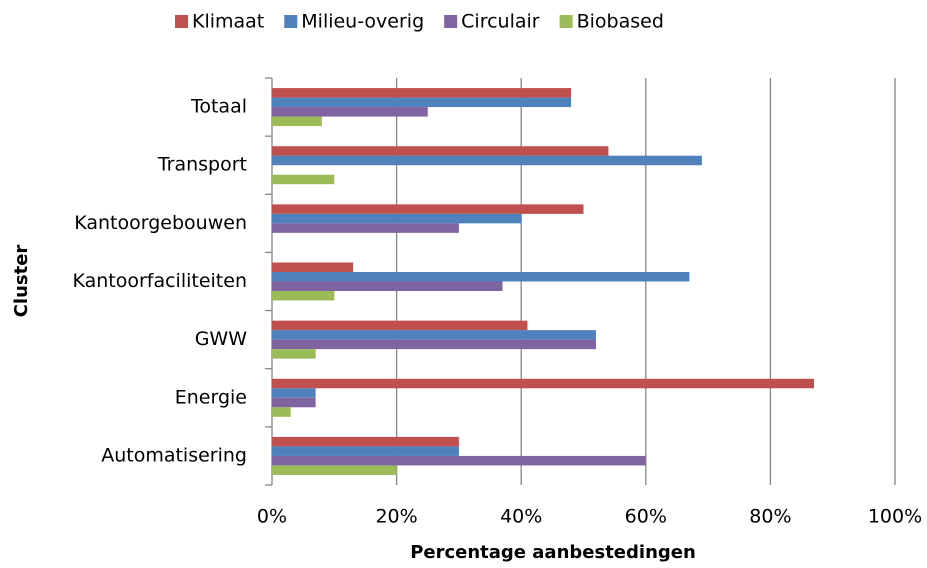 Image resolution: width=927 pixels, height=568 pixels. What do you see at coordinates (646, 517) in the screenshot?
I see `x-tick-label: 60%` at bounding box center [646, 517].